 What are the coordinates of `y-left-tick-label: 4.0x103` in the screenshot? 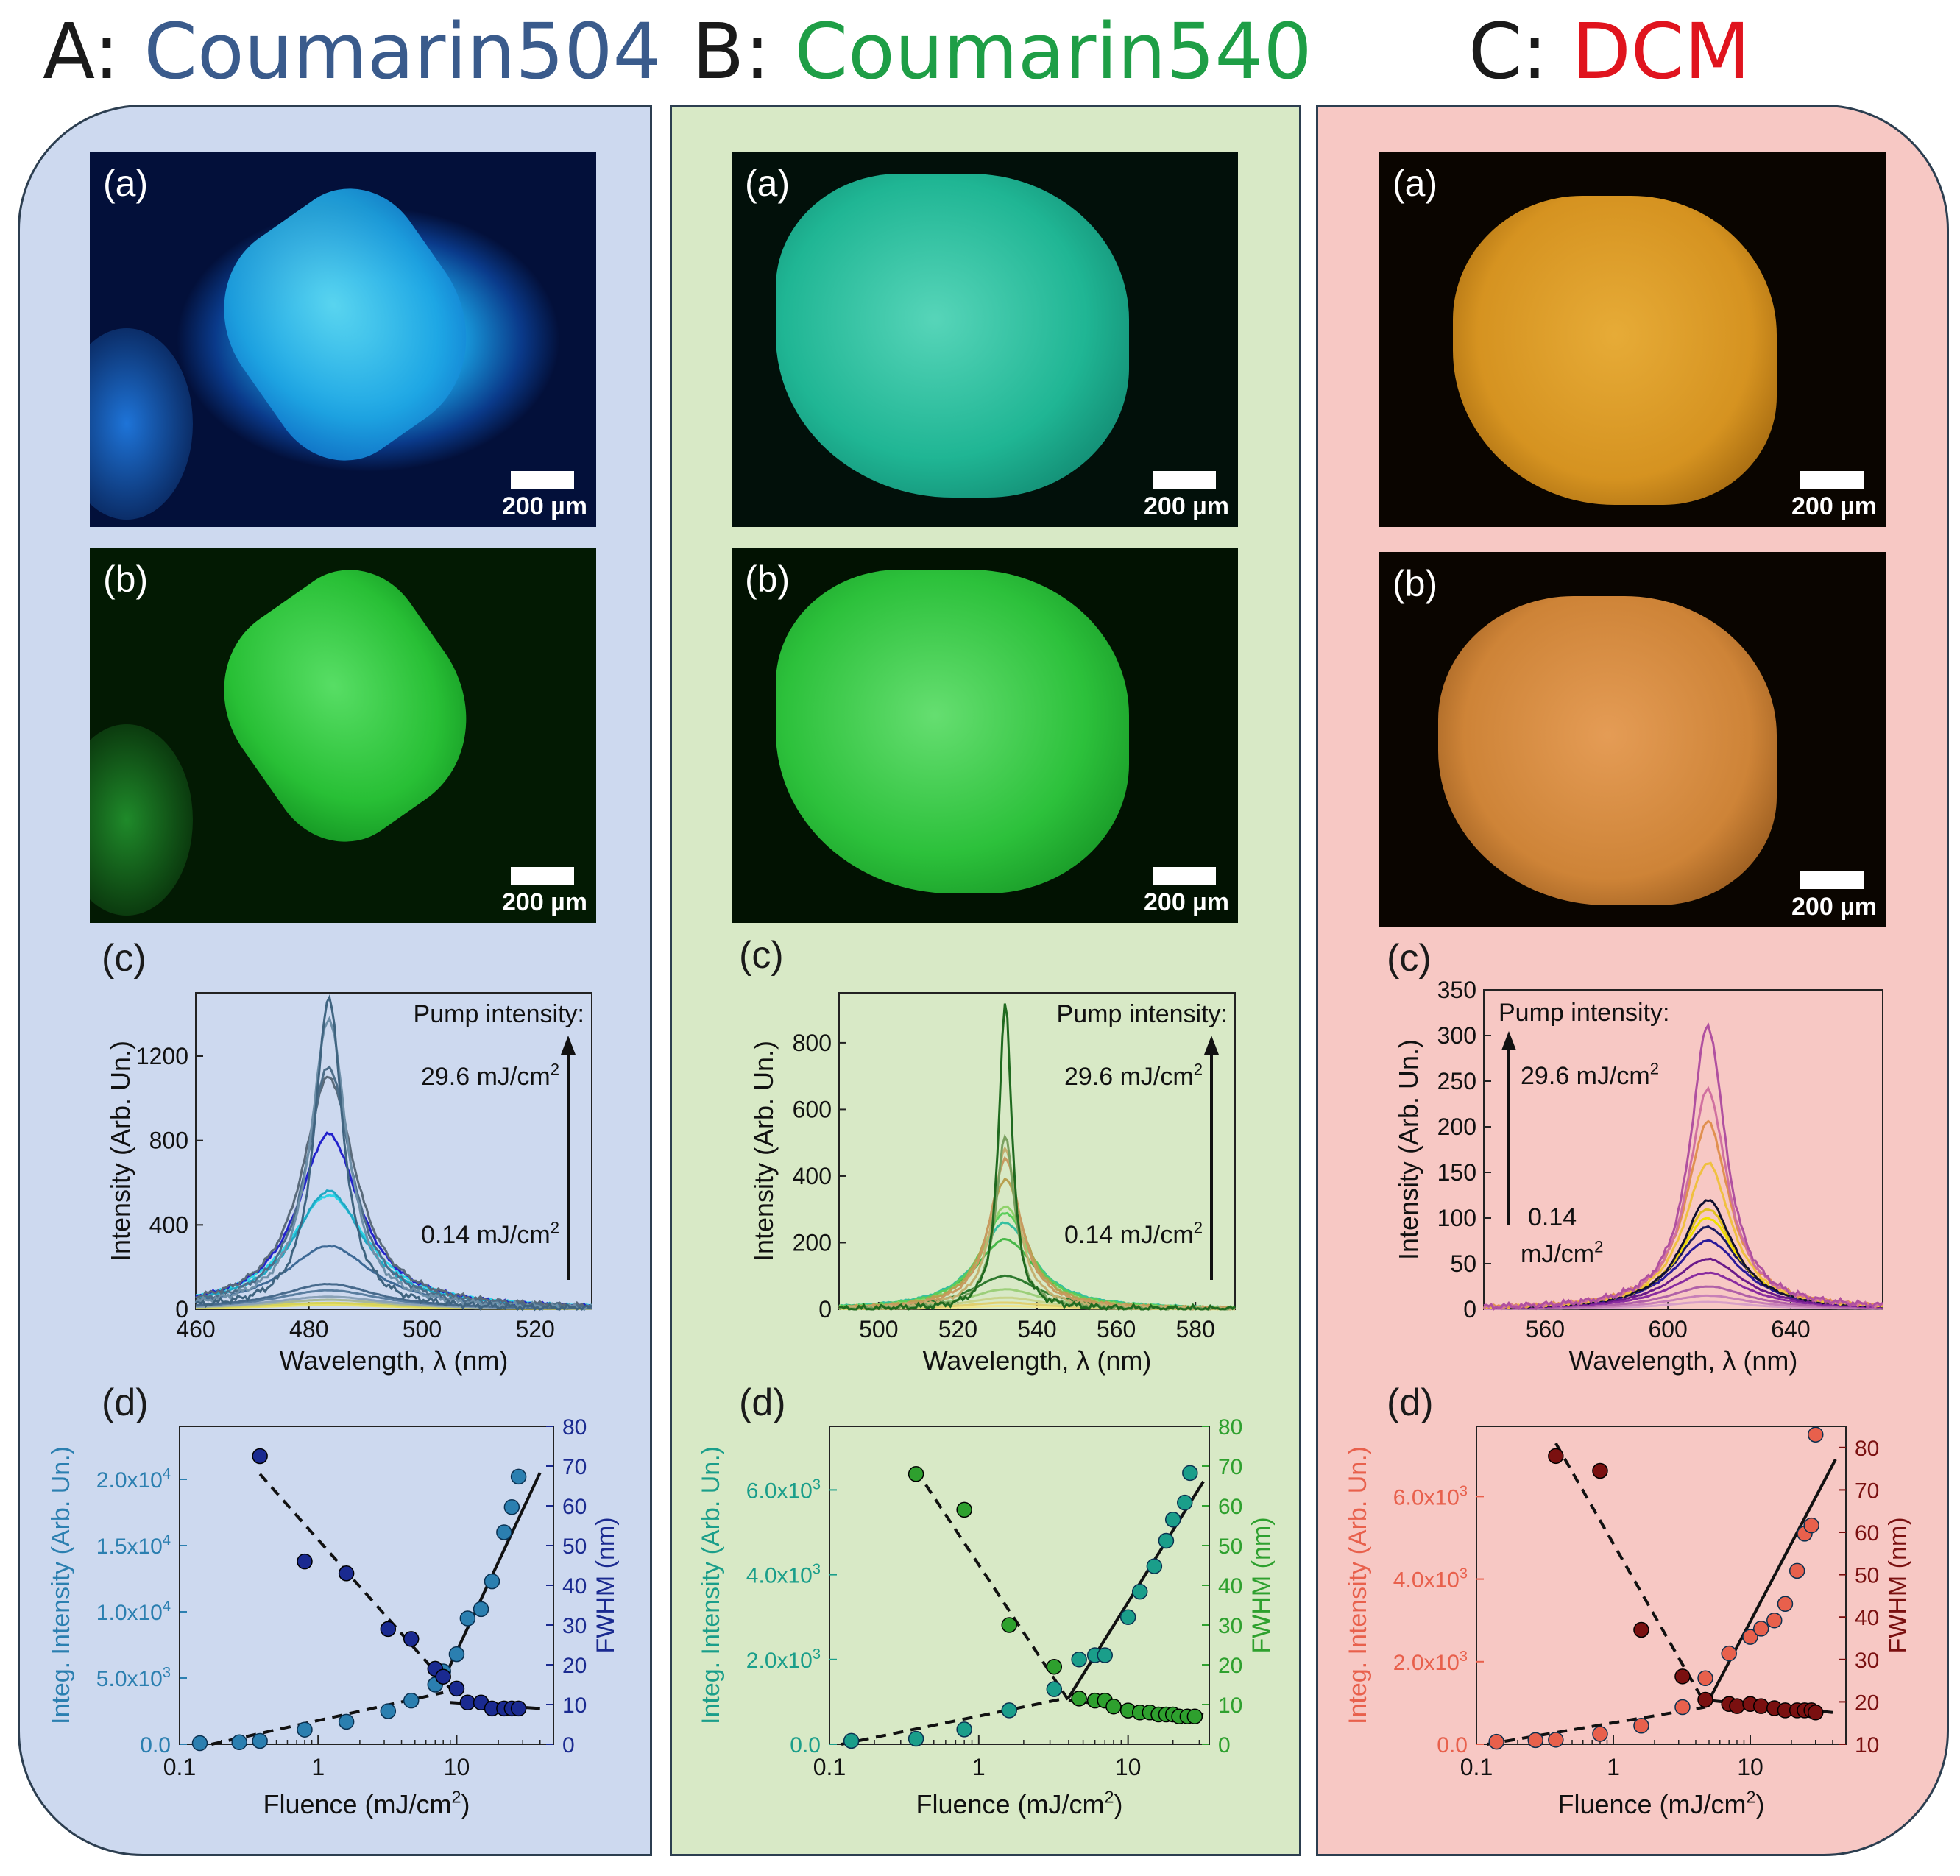 It's located at (784, 1575).